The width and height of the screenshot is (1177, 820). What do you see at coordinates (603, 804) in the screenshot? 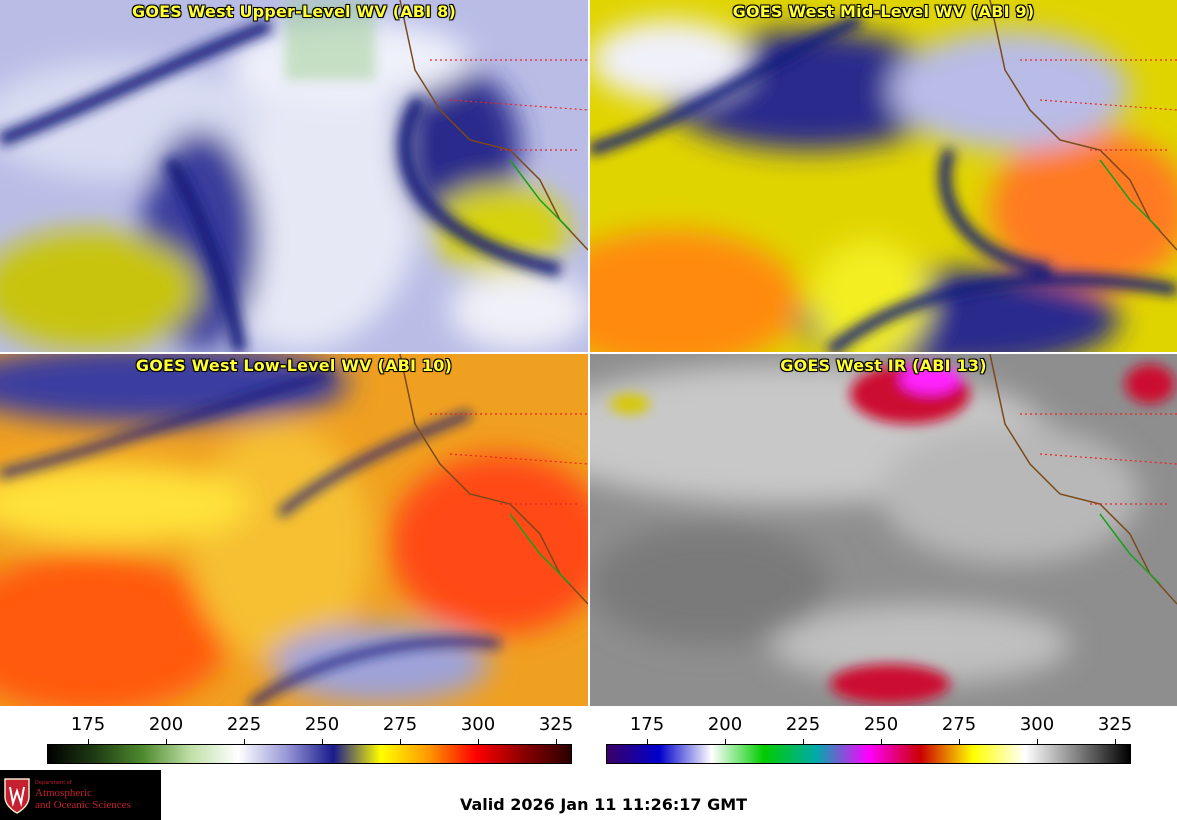
I see `valid-timestamp: Valid 2026 Jan 11 11:26:17 GMT` at bounding box center [603, 804].